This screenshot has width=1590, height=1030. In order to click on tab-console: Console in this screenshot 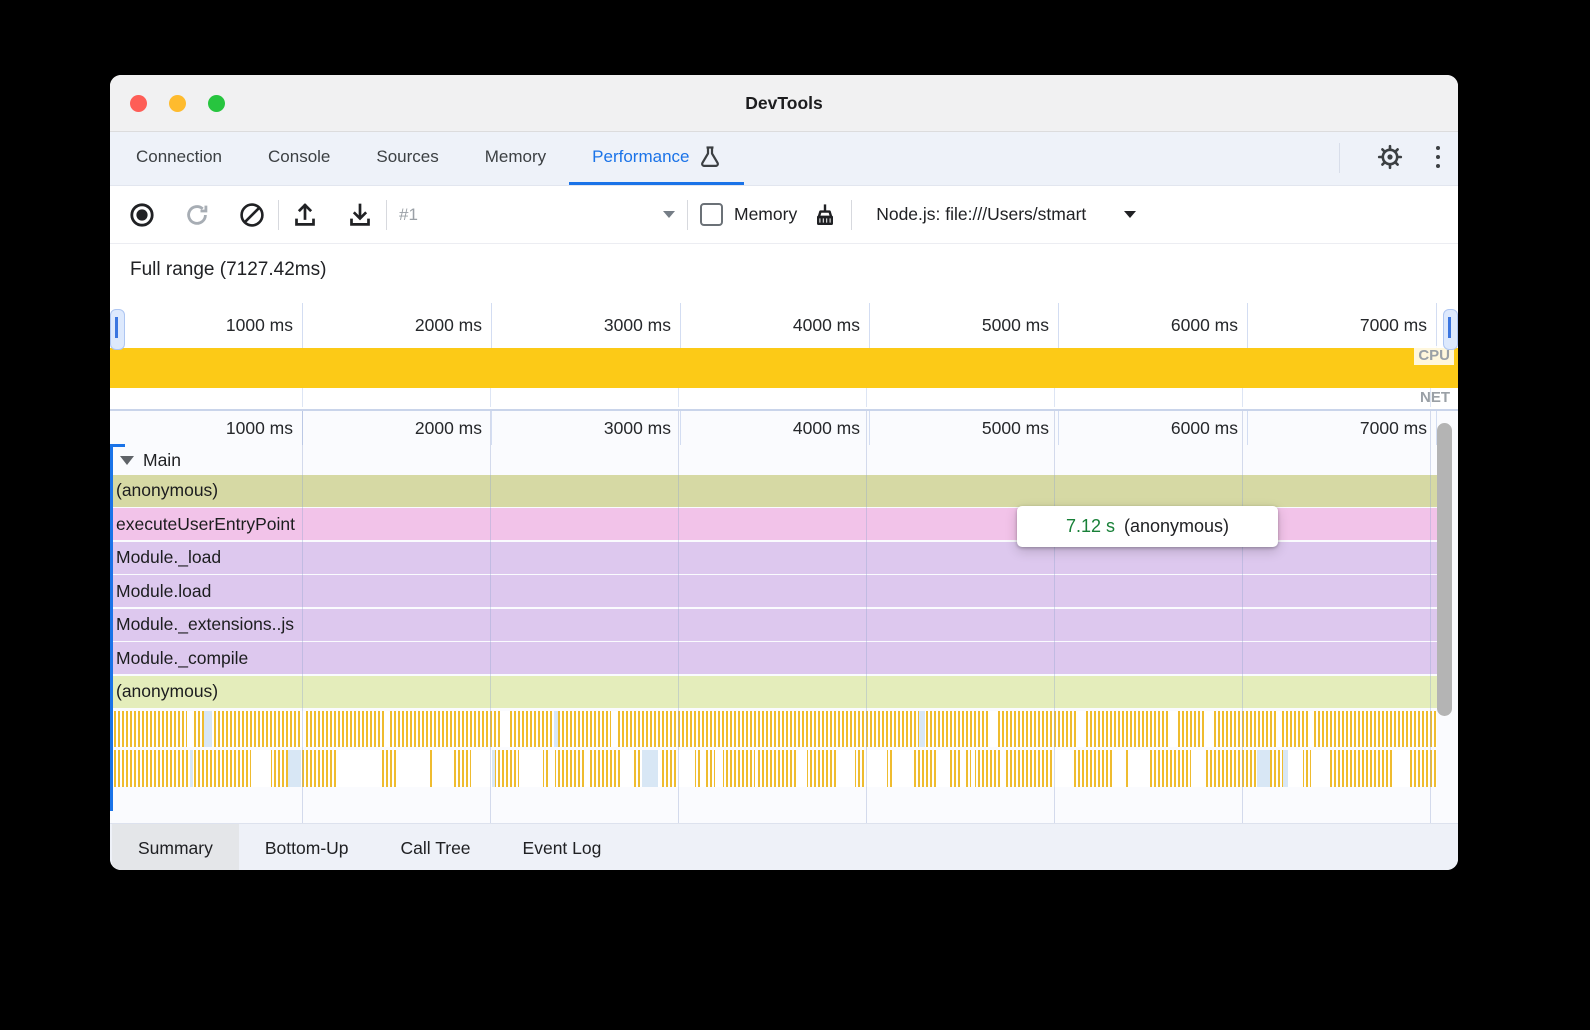, I will do `click(299, 158)`.